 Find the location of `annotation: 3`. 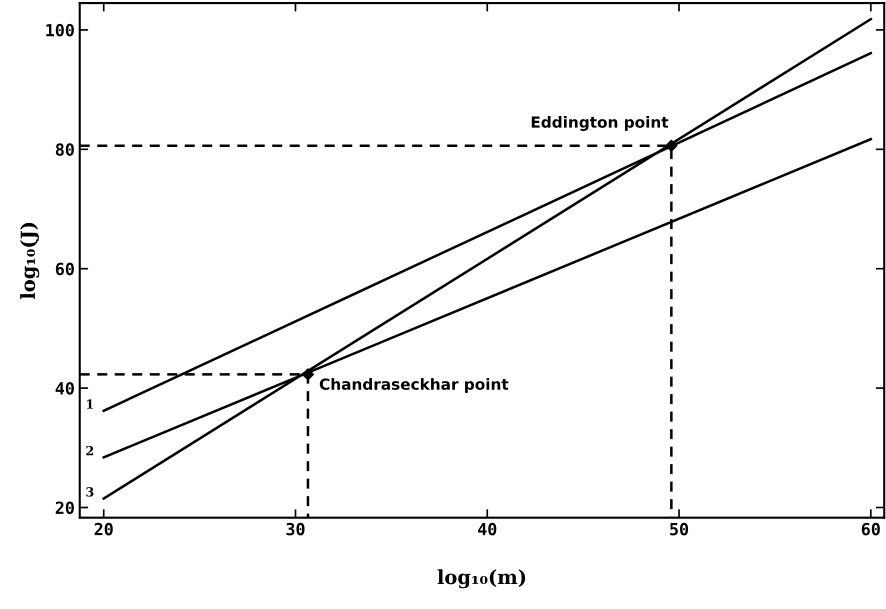

annotation: 3 is located at coordinates (90, 492).